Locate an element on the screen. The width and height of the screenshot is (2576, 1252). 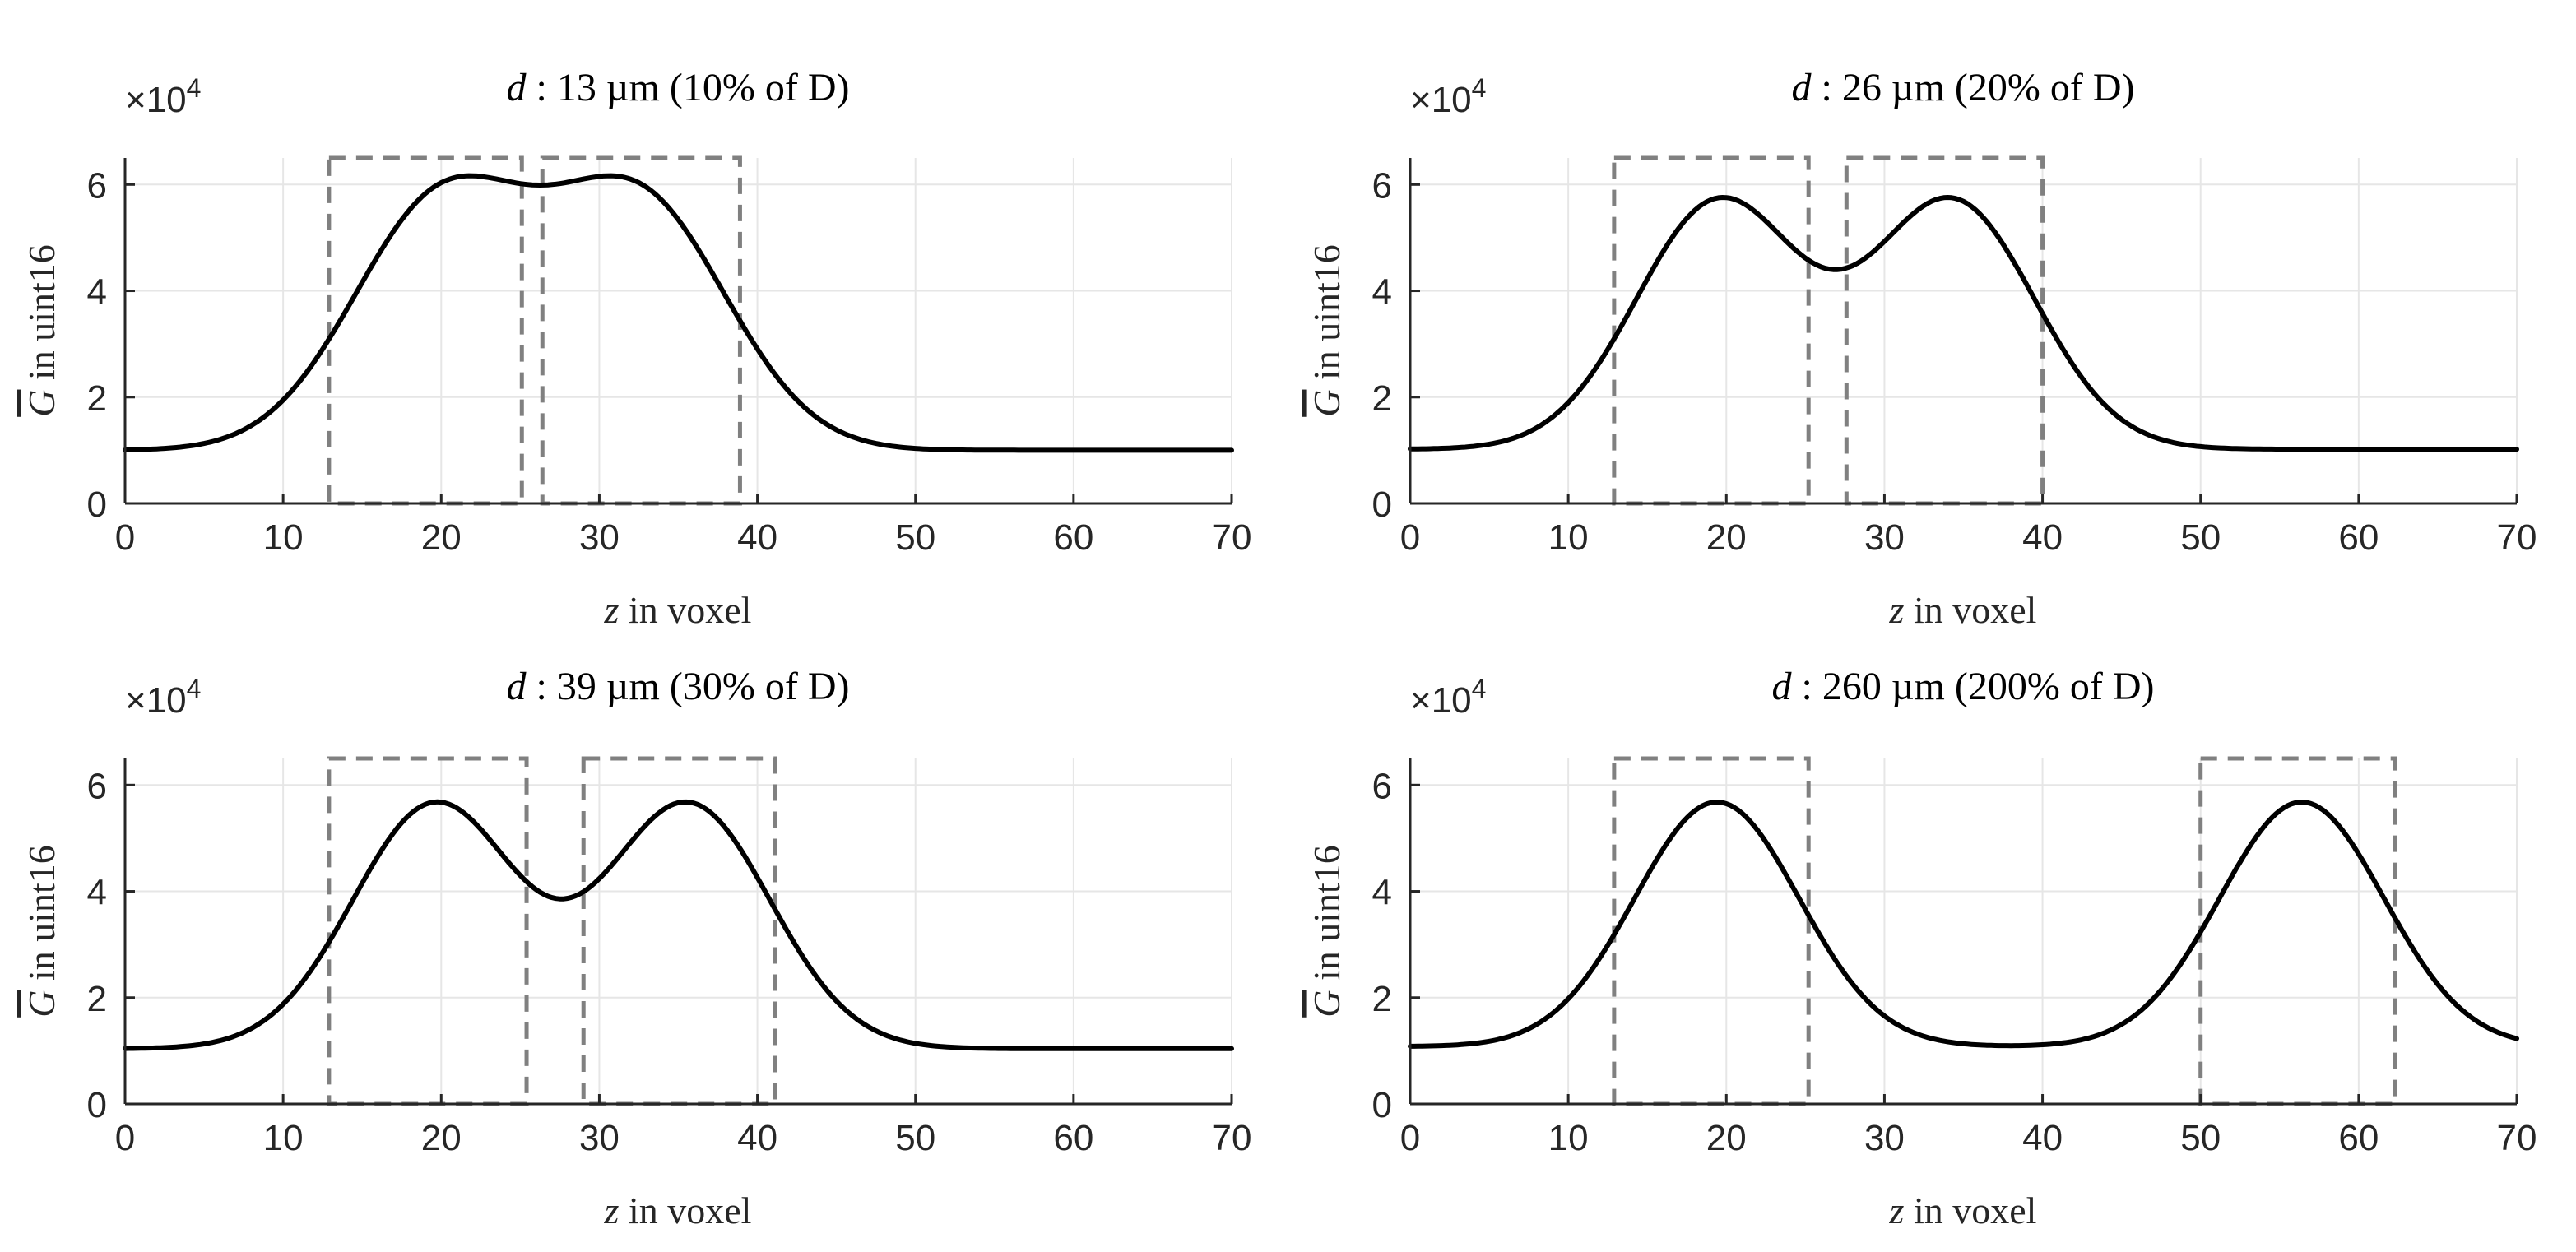
panel-title: d : 26 µm (20% of D) is located at coordinates (1963, 87).